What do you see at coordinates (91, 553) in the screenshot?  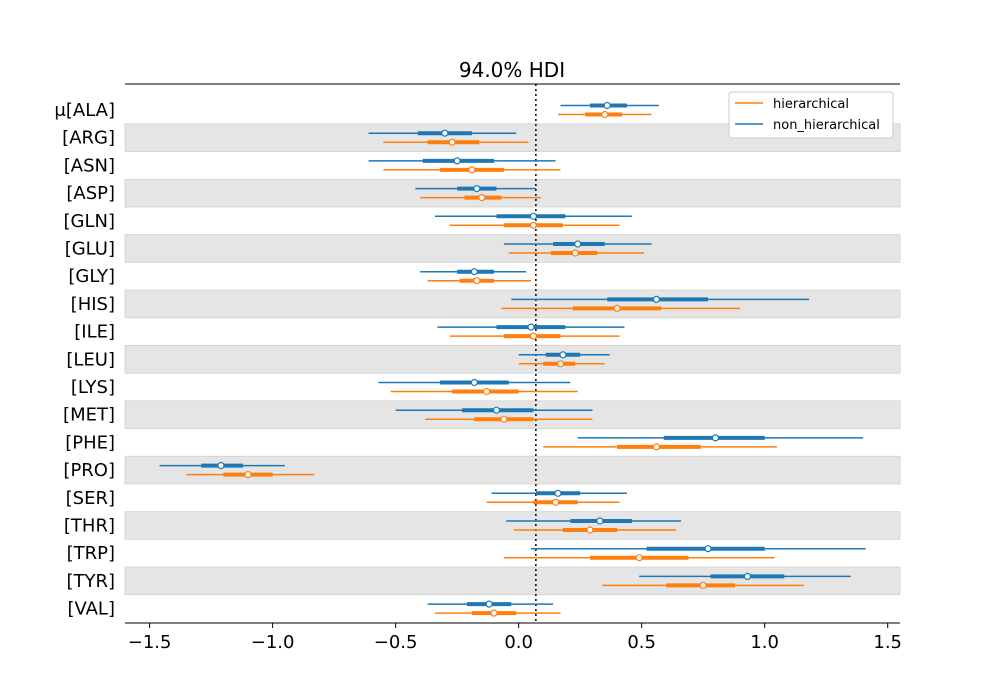 I see `y-tick-label: [TRP]` at bounding box center [91, 553].